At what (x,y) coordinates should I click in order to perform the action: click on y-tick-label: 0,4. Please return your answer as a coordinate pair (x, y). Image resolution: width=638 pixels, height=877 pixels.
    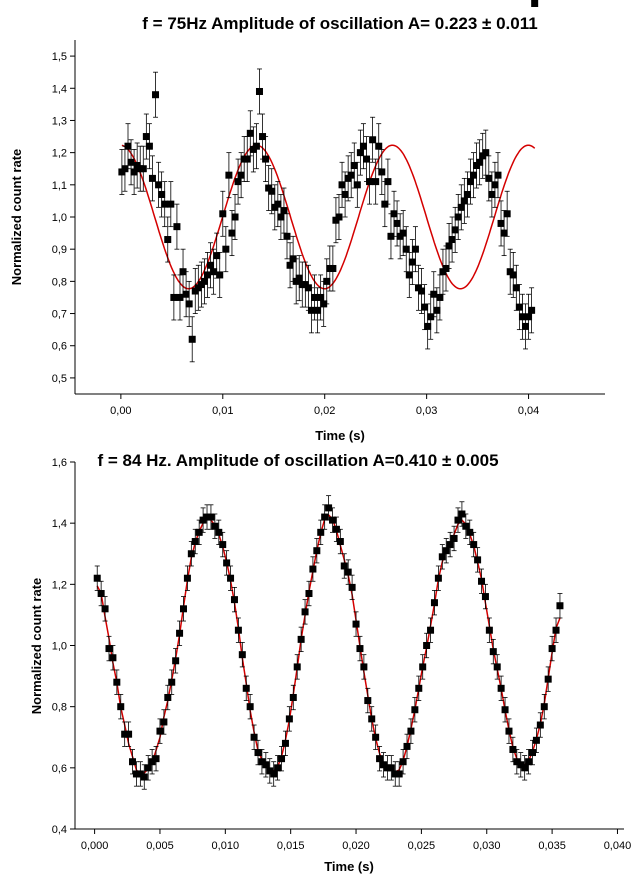
    Looking at the image, I should click on (59, 830).